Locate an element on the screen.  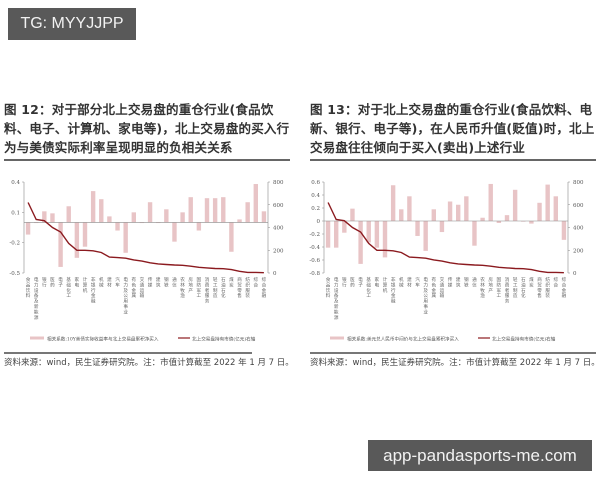
svg-text: 车 is located at coordinates (117, 284).